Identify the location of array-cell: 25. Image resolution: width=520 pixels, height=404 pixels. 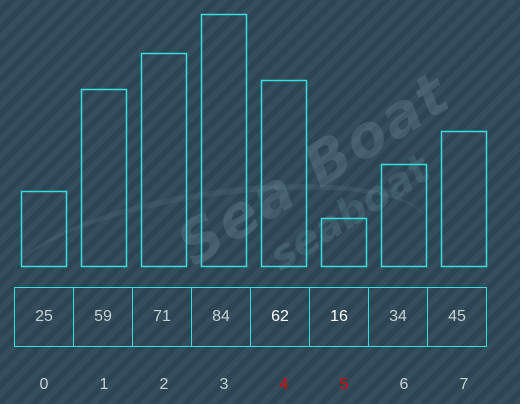
(44, 317).